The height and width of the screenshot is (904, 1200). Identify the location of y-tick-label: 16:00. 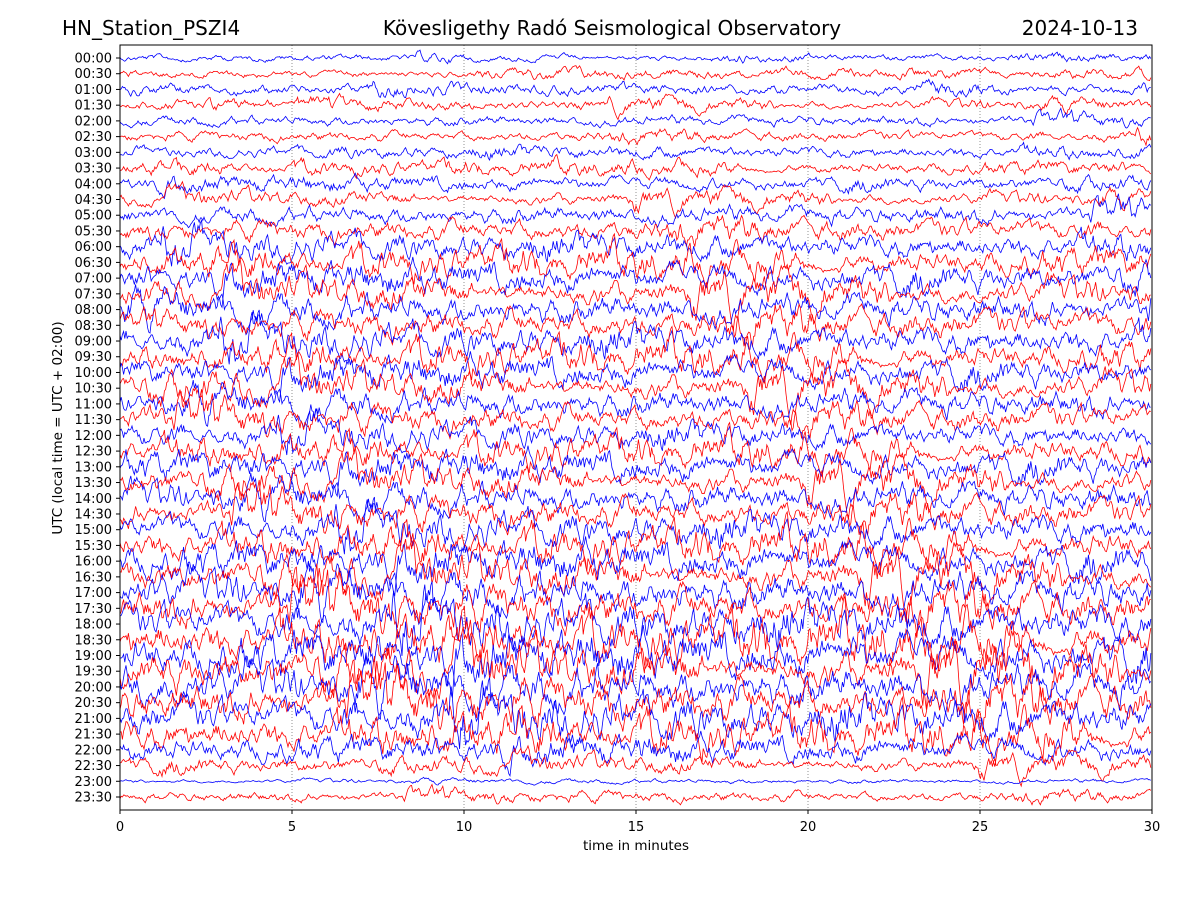
(93, 562).